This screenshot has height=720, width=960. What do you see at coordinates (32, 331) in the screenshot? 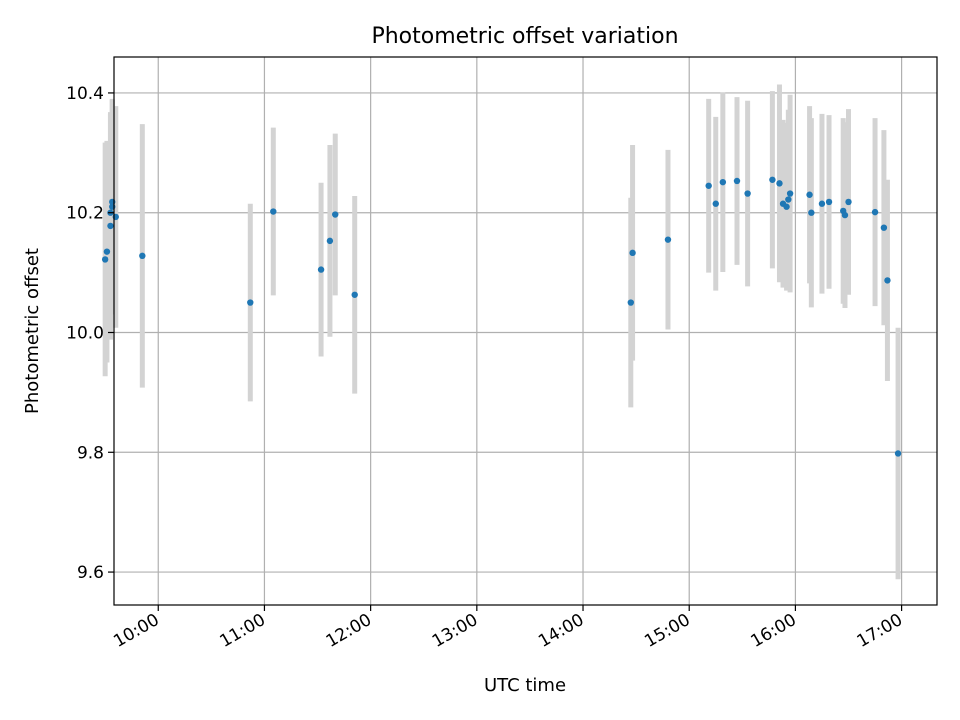
I see `y-axis-label: Photometric offset` at bounding box center [32, 331].